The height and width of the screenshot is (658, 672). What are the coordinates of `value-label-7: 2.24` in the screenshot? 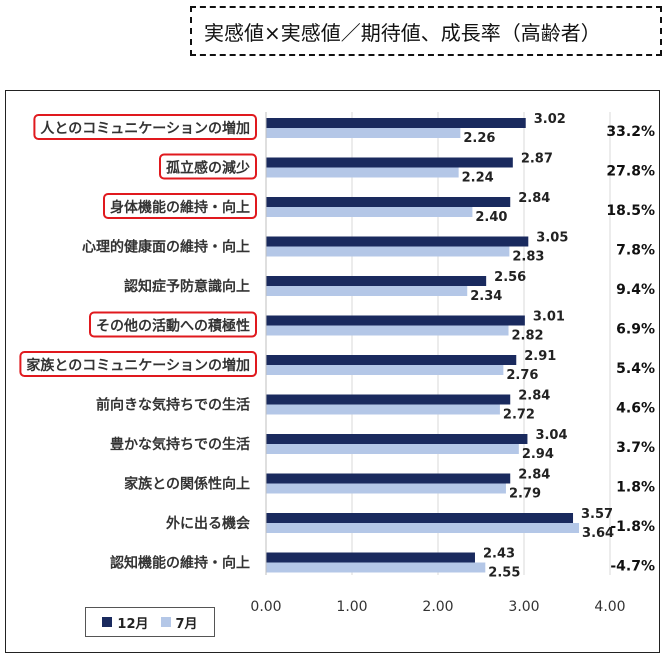 It's located at (478, 178).